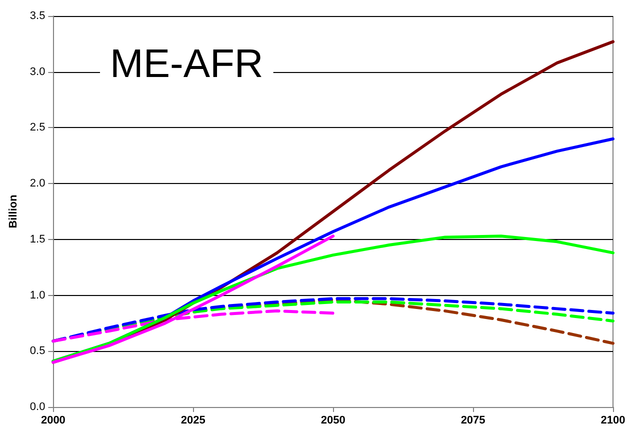 This screenshot has height=436, width=641. I want to click on y-tick-label: 0.0, so click(38, 407).